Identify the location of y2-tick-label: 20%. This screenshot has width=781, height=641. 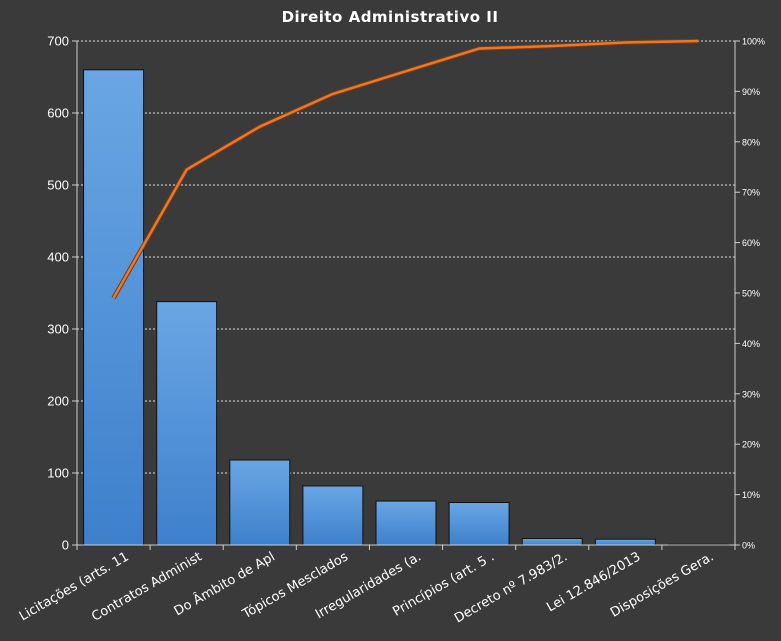
(751, 445).